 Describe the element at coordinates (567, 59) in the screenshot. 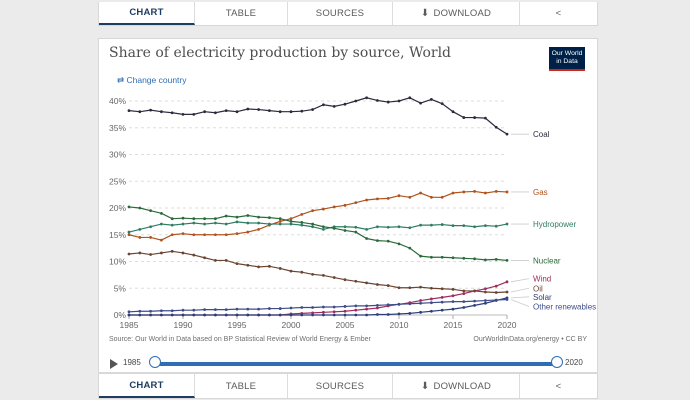

I see `owid-logo: Our World in Data` at that location.